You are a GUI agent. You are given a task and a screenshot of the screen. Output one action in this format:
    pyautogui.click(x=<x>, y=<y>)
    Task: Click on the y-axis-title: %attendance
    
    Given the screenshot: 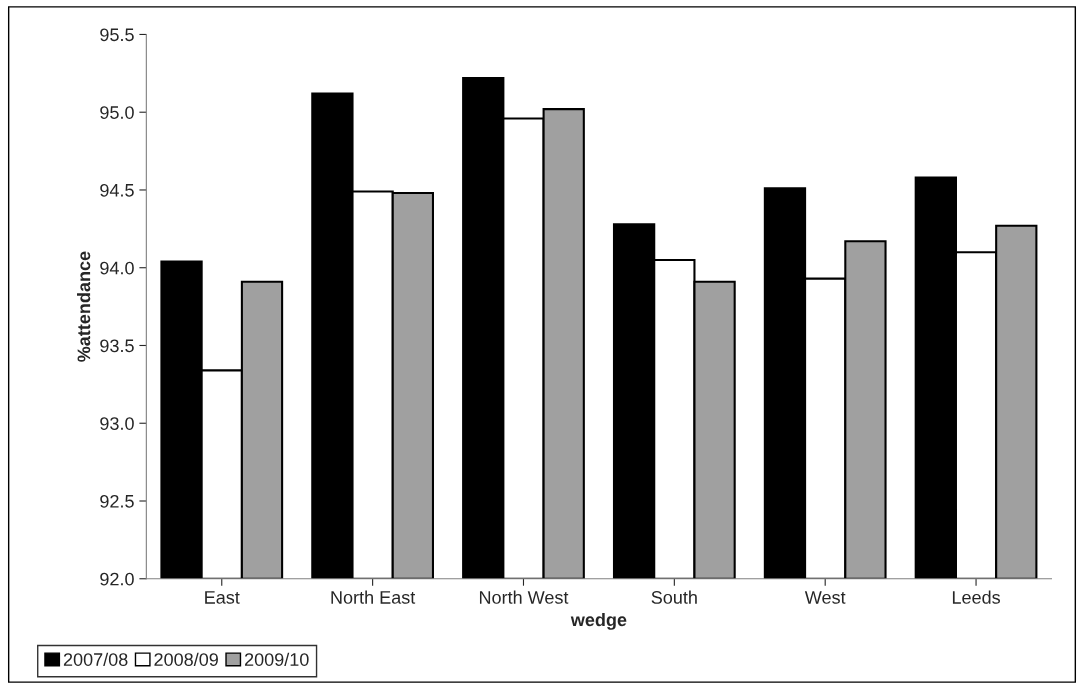 What is the action you would take?
    pyautogui.click(x=84, y=306)
    